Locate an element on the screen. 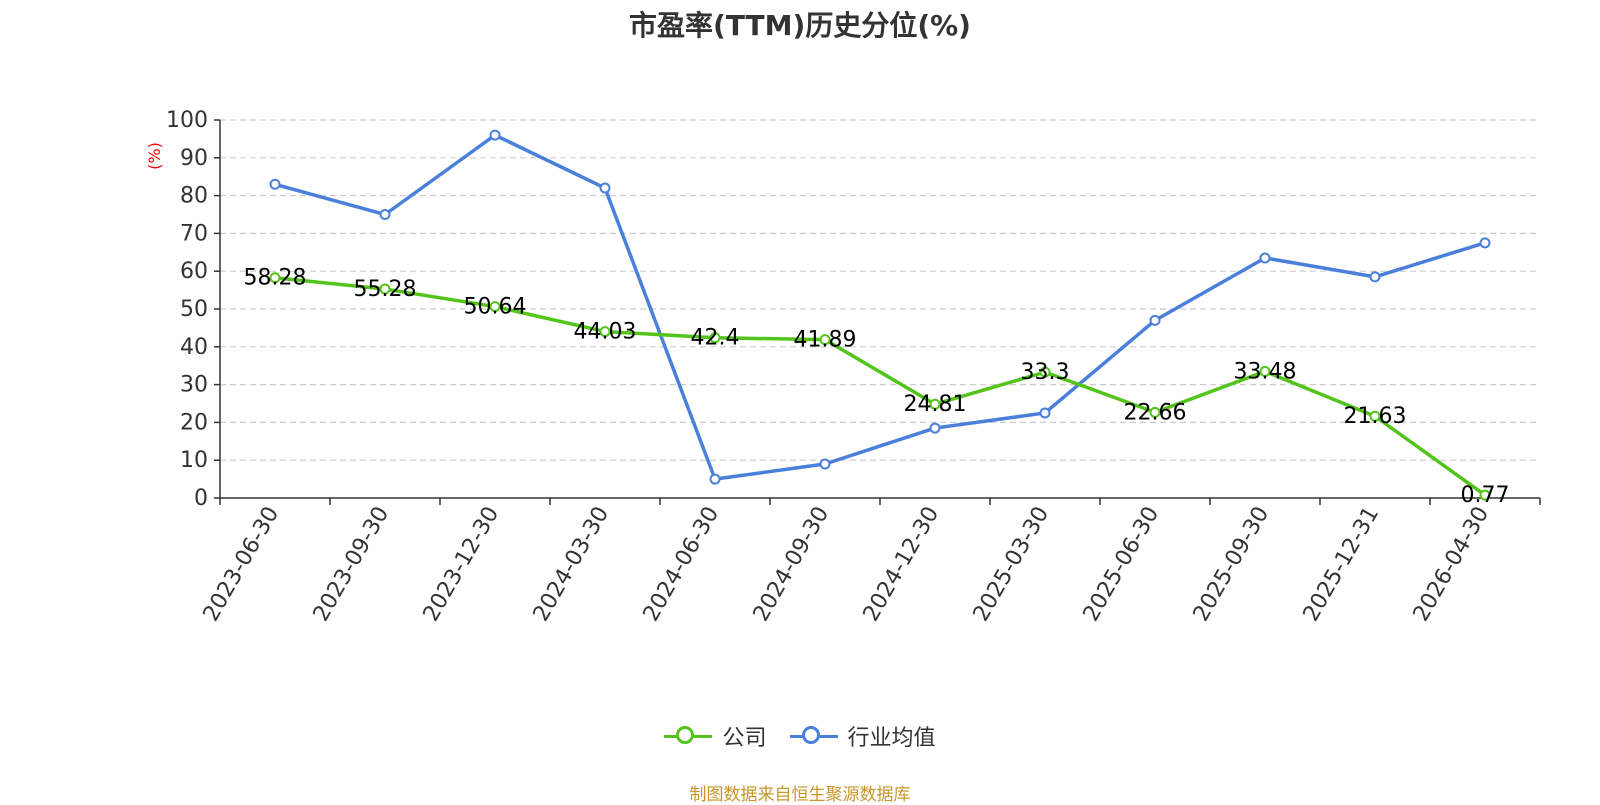 This screenshot has width=1600, height=805. legend-label-industry: 行业均值 is located at coordinates (891, 738).